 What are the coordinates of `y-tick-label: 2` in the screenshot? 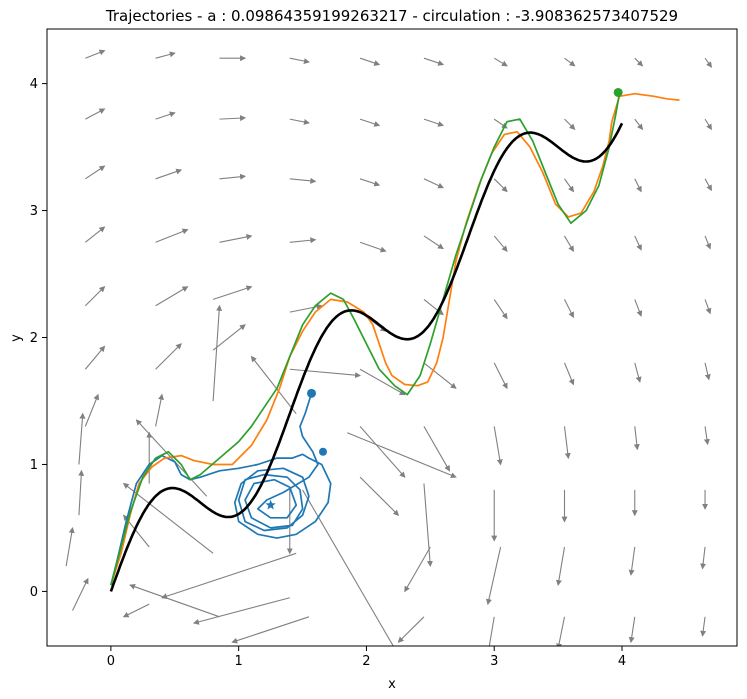 It's located at (34, 338).